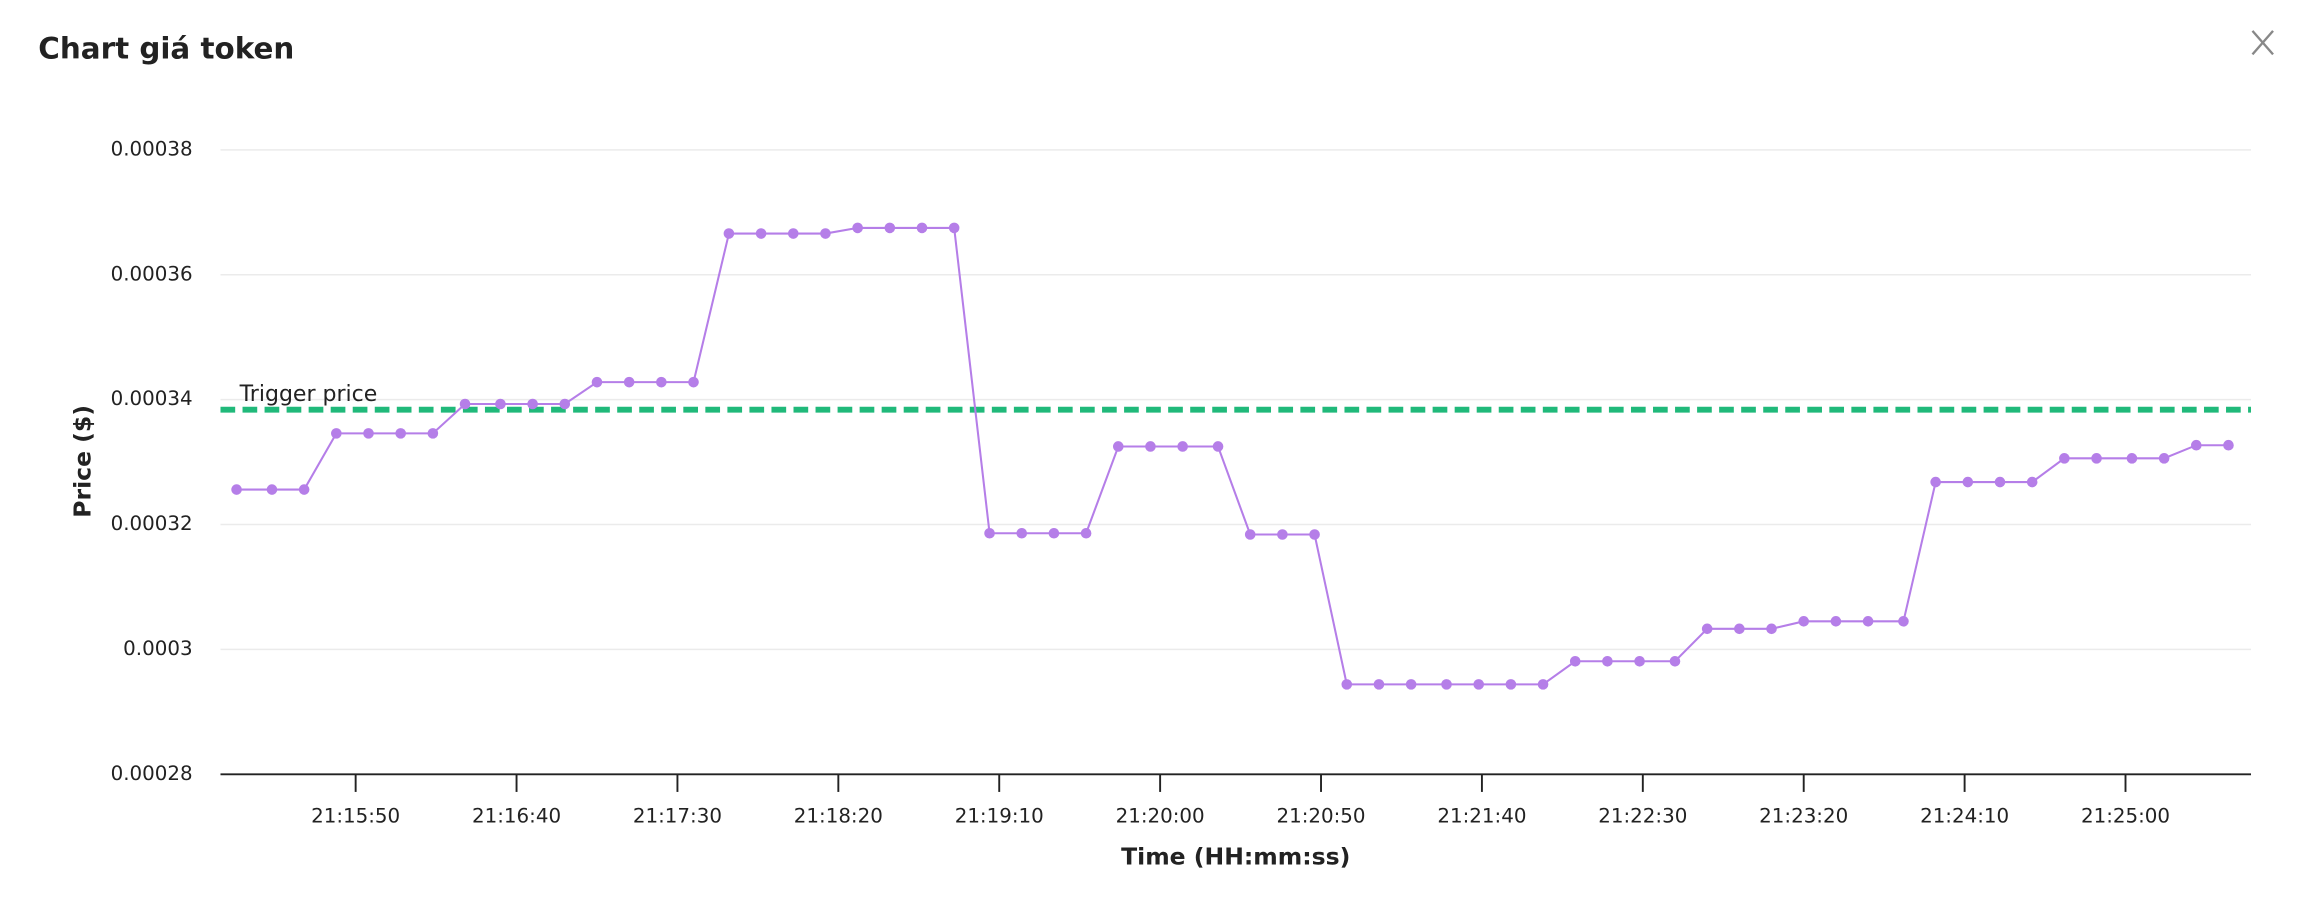  I want to click on x-tick-label: 21:23:20, so click(1803, 815).